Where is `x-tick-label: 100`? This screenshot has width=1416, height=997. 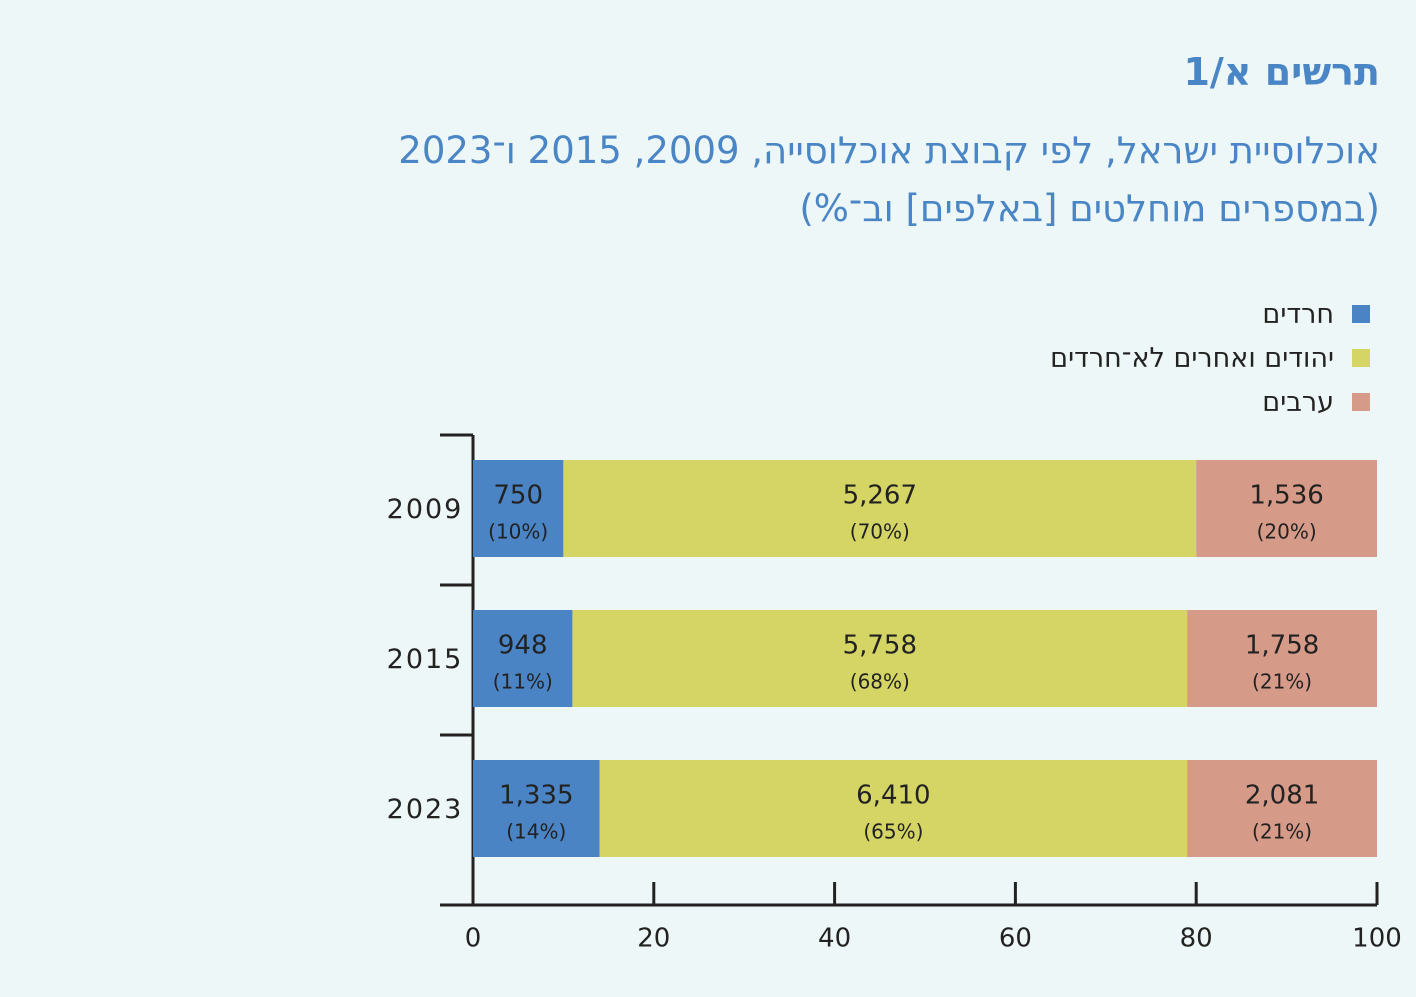
x-tick-label: 100 is located at coordinates (1377, 939).